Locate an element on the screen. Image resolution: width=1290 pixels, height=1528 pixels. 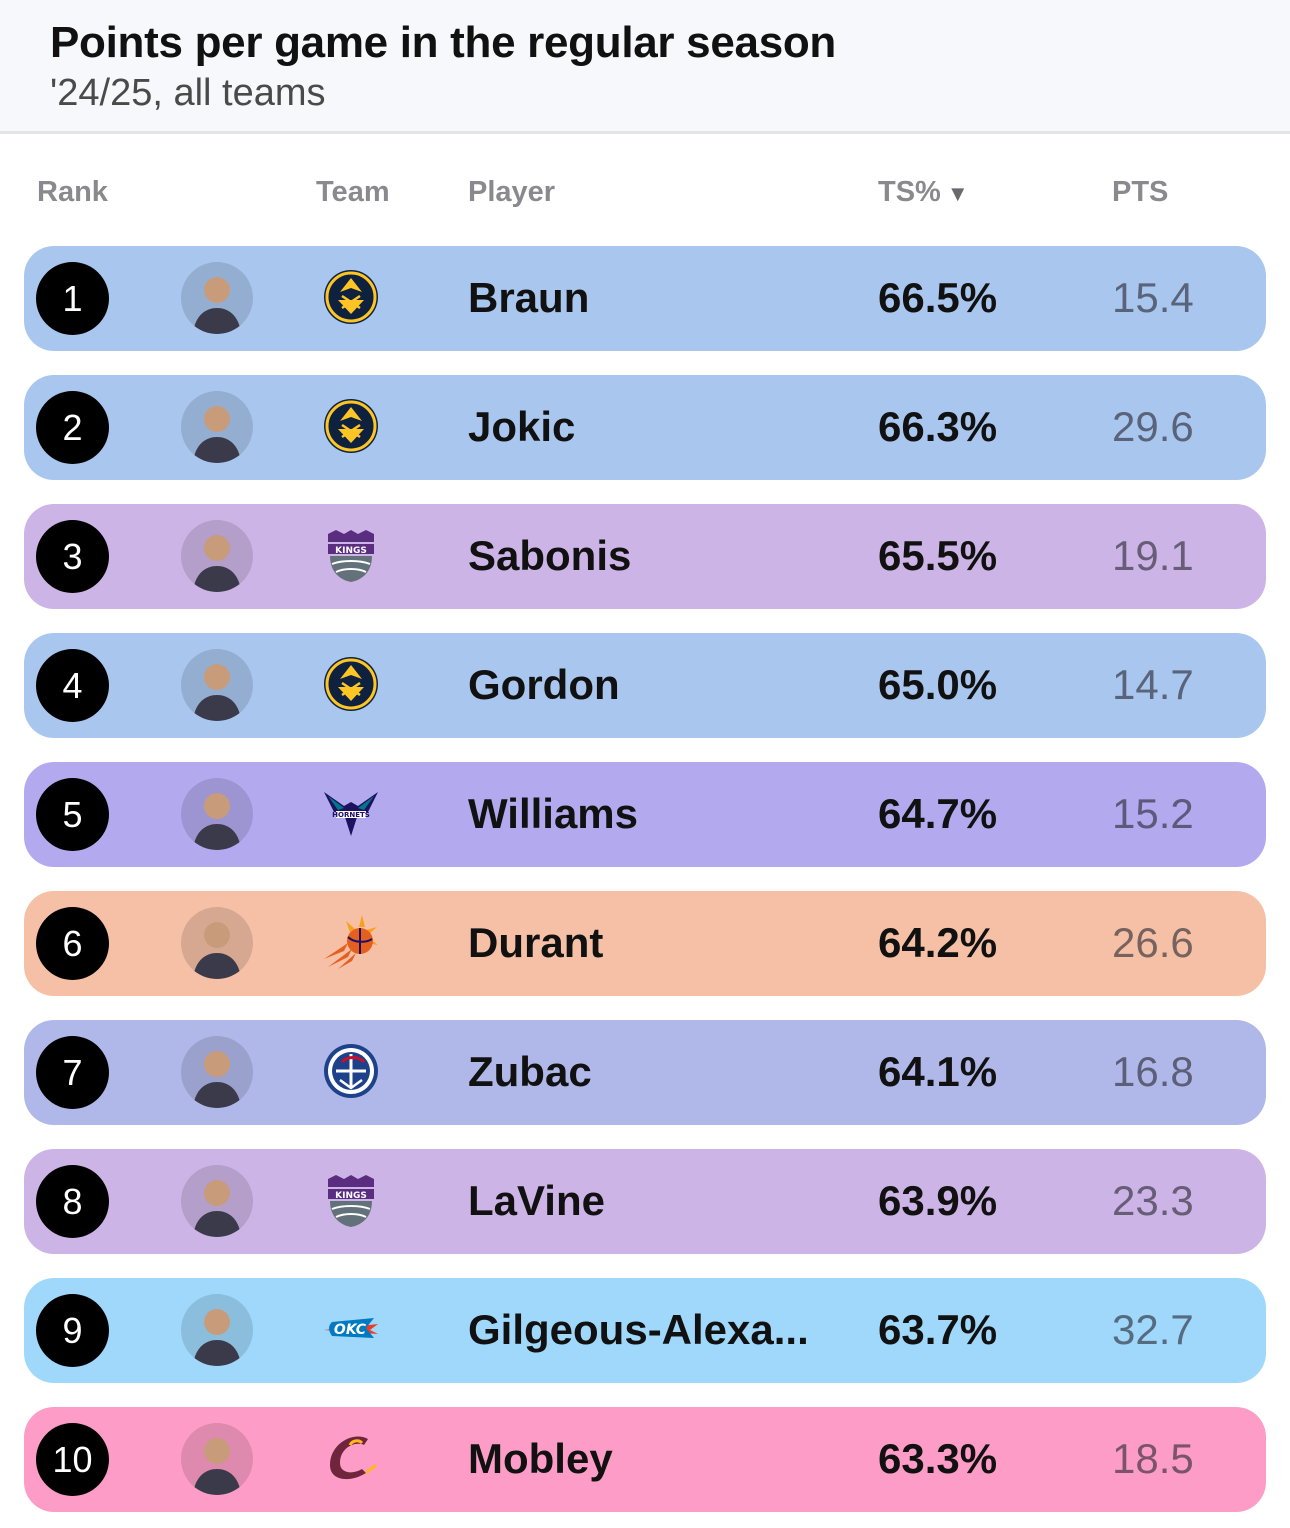
ts-value: 64.1% is located at coordinates (938, 1071).